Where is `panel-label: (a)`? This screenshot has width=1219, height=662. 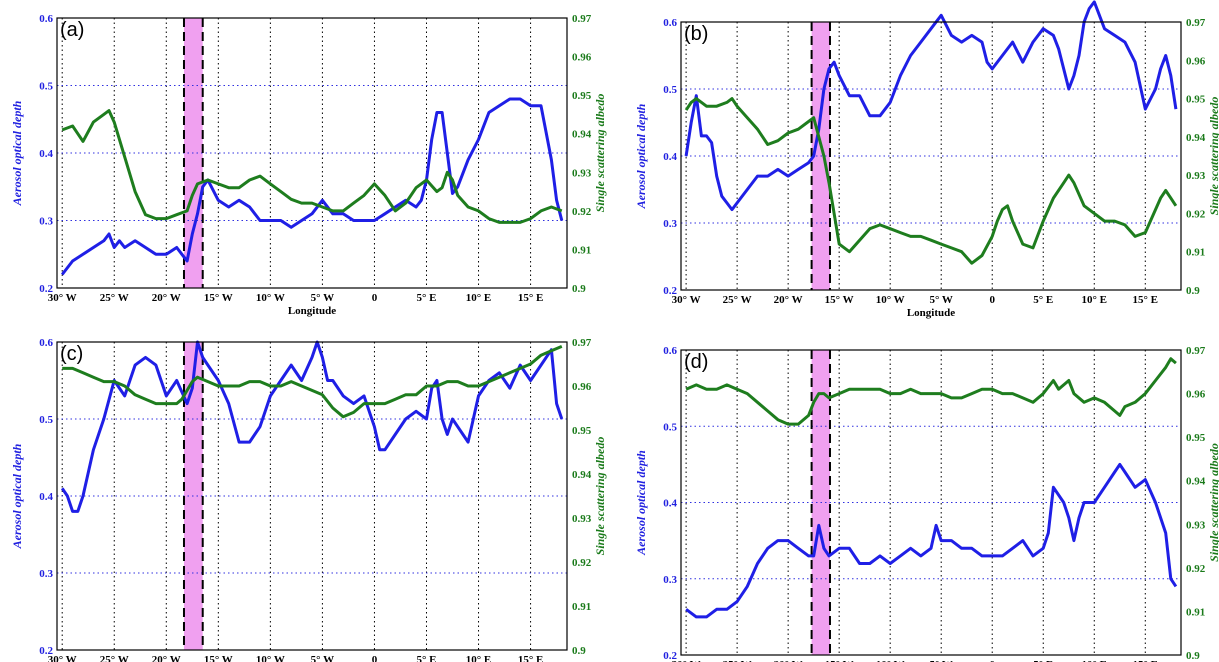 panel-label: (a) is located at coordinates (72, 30).